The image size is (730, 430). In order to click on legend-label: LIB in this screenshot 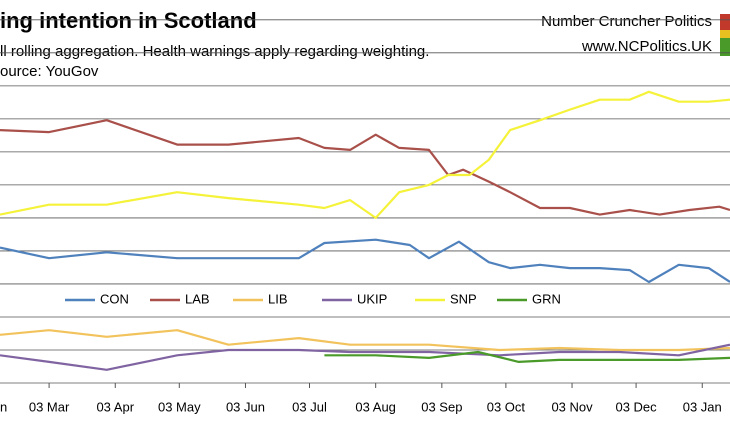, I will do `click(278, 298)`.